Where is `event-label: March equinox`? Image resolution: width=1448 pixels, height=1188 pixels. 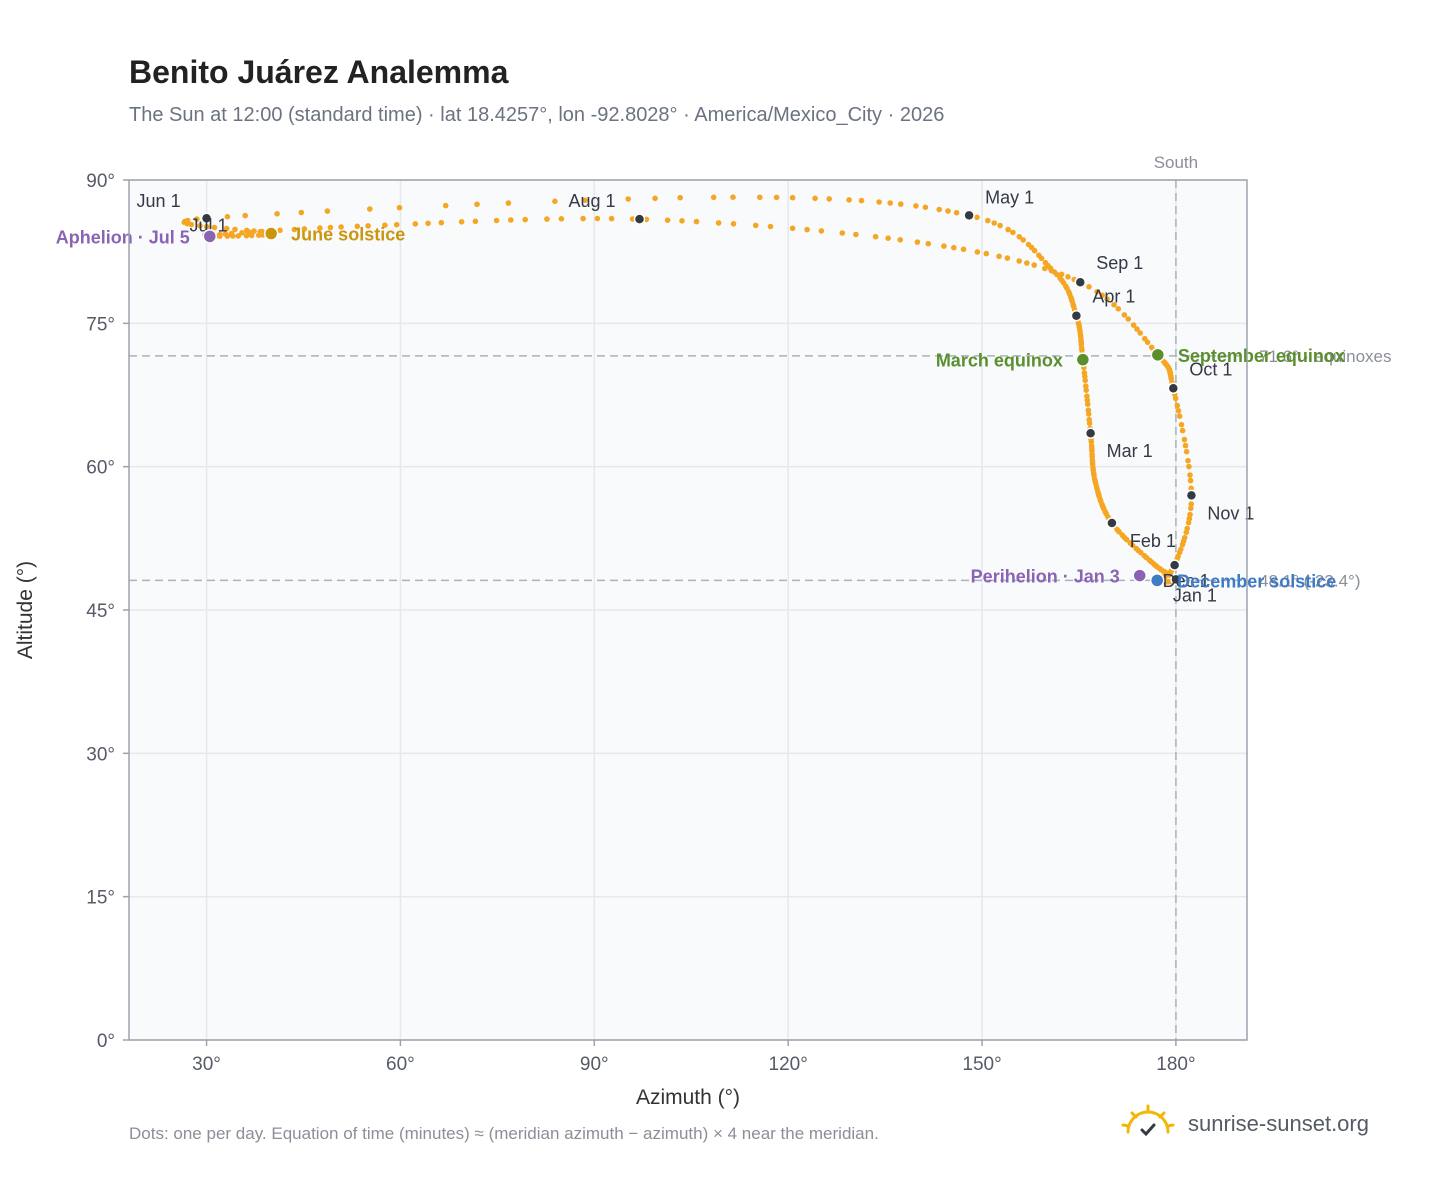 event-label: March equinox is located at coordinates (999, 361).